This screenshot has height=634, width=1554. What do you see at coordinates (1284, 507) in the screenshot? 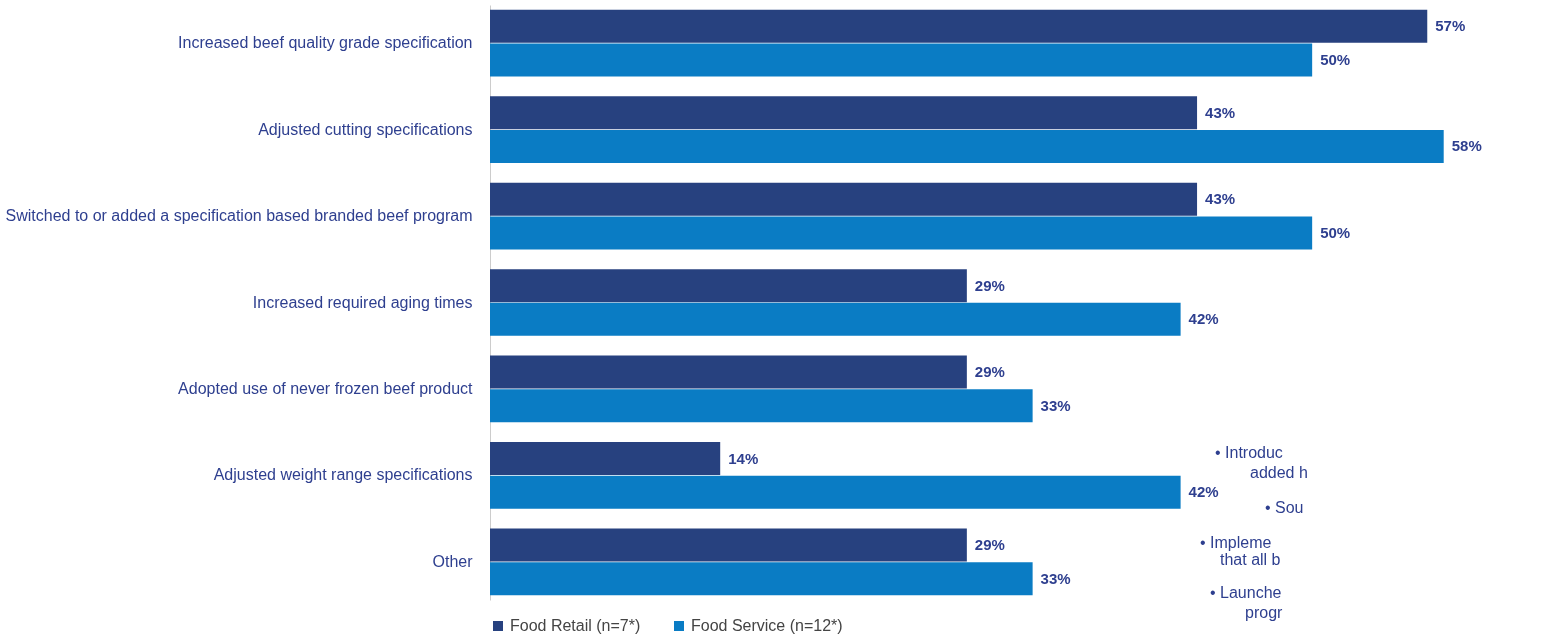
I see `annotation: • Sou` at bounding box center [1284, 507].